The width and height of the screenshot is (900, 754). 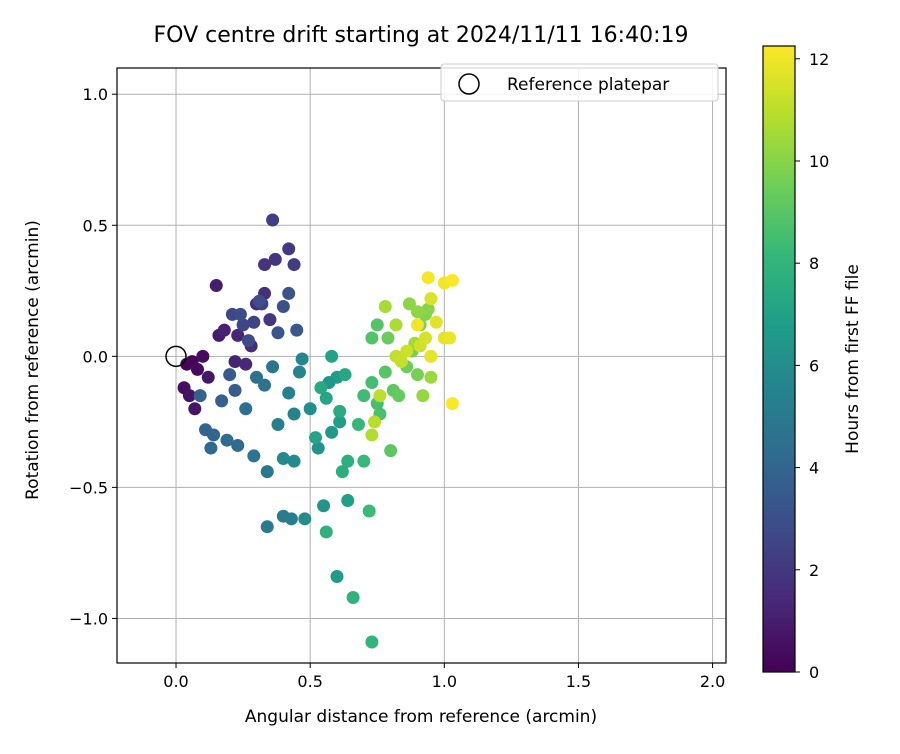 I want to click on x-tick-label: 0.0, so click(x=175, y=681).